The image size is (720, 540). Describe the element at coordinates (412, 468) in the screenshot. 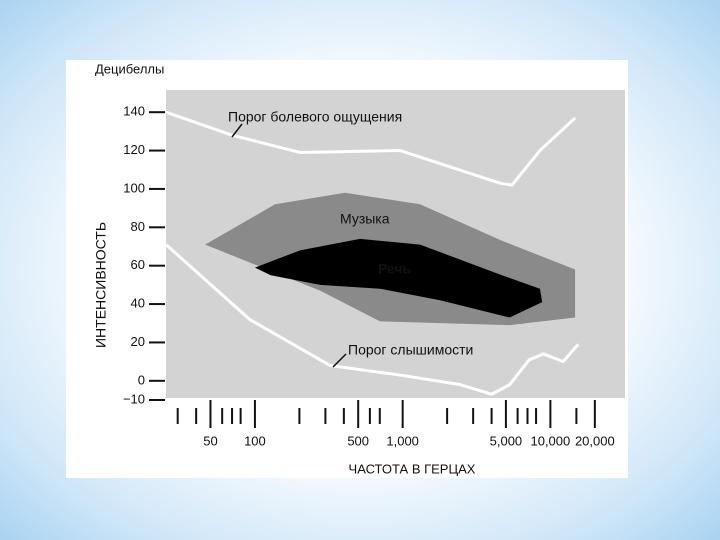

I see `x-label: ЧАСТОТА В ГЕРЦАХ` at that location.